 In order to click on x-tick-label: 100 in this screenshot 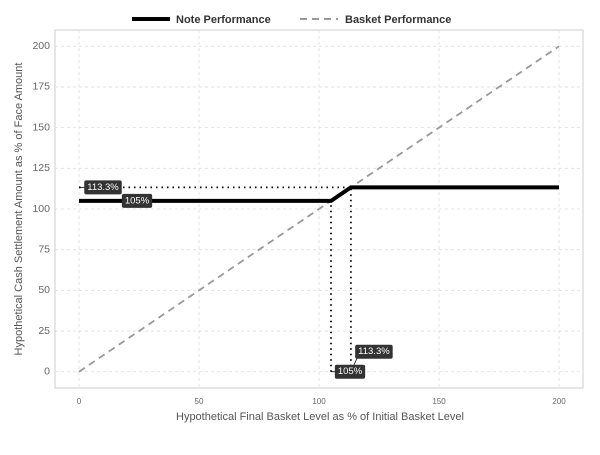, I will do `click(319, 401)`.